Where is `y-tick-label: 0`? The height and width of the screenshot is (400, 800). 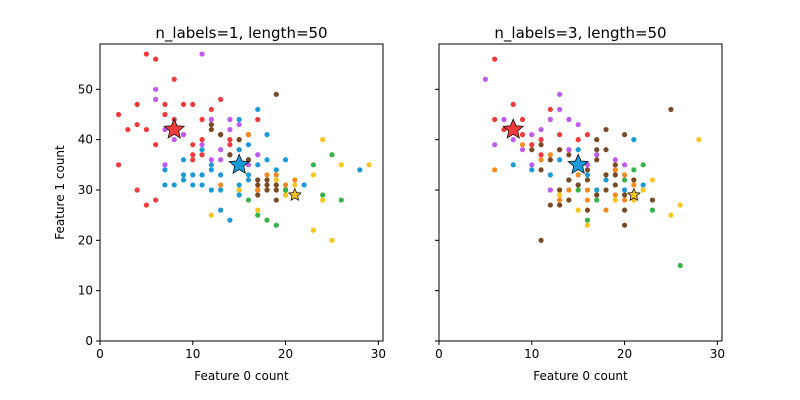
y-tick-label: 0 is located at coordinates (89, 341).